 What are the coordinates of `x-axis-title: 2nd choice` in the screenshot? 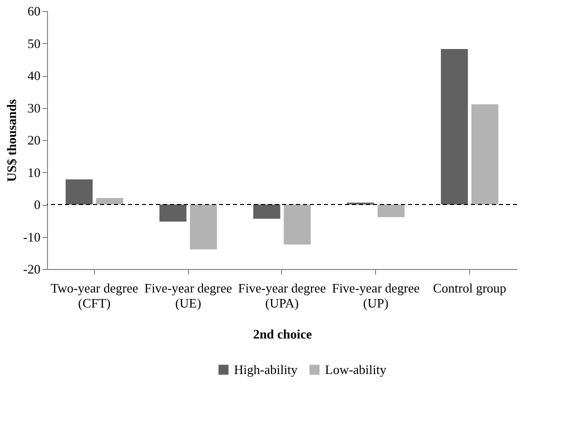 It's located at (282, 334).